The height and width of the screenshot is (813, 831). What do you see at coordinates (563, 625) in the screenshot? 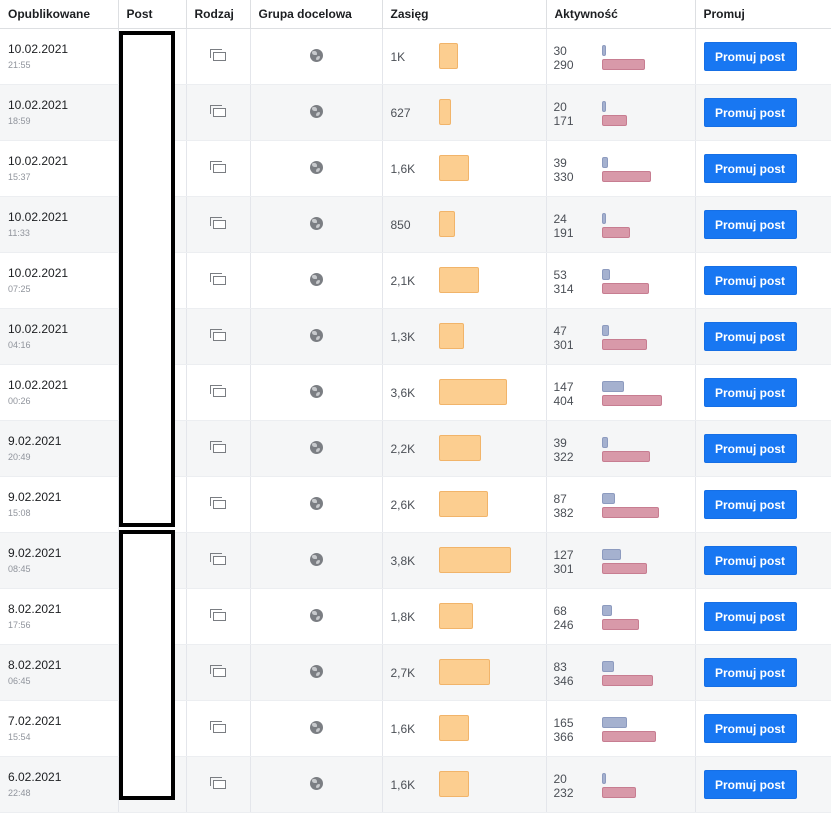
I see `activity-value-bottom: 246` at bounding box center [563, 625].